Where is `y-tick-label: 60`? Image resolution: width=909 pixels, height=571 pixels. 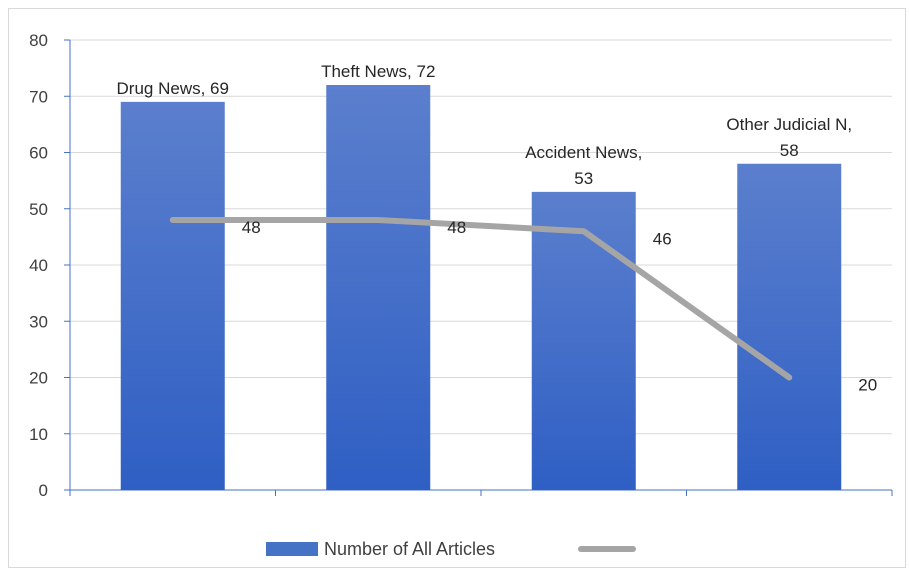
y-tick-label: 60 is located at coordinates (38, 153).